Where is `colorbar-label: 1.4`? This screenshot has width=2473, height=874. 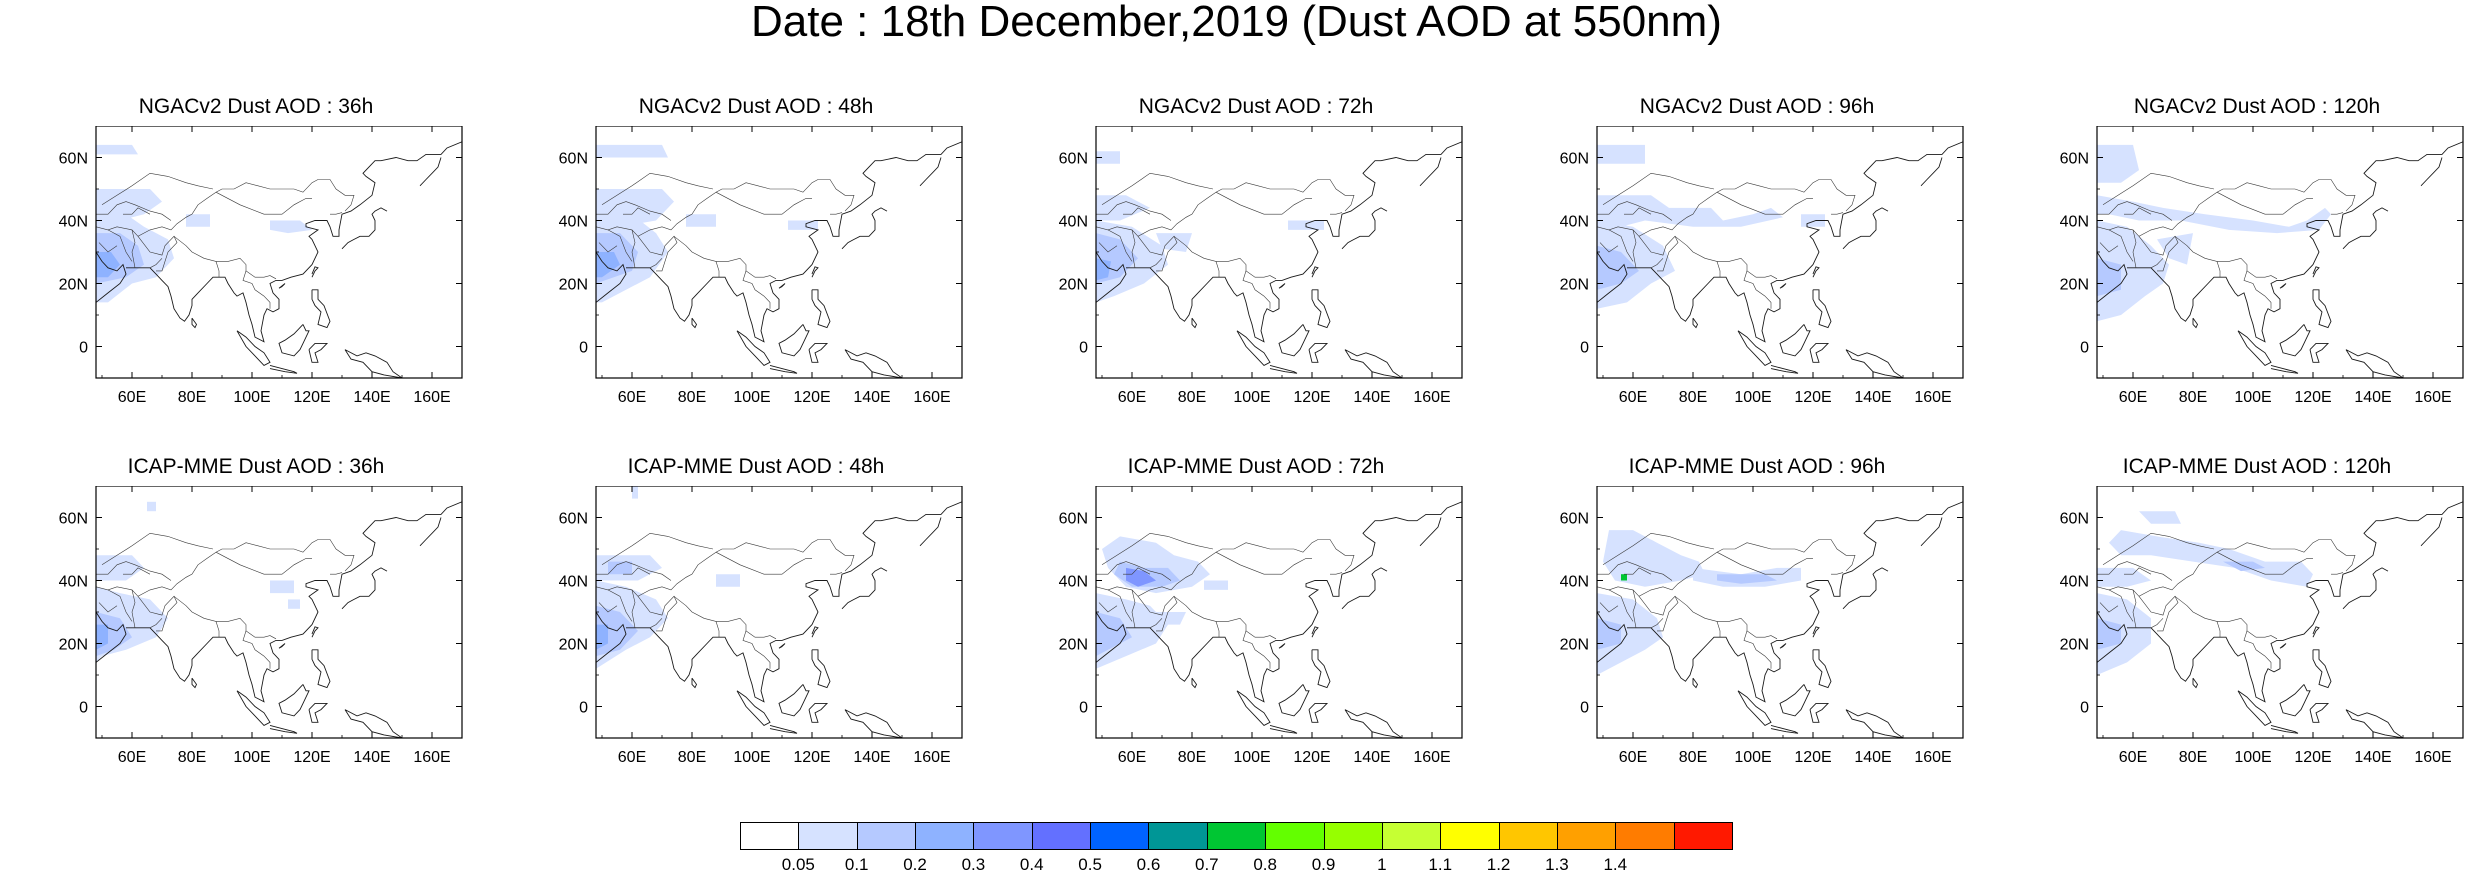
colorbar-label: 1.4 is located at coordinates (1615, 864).